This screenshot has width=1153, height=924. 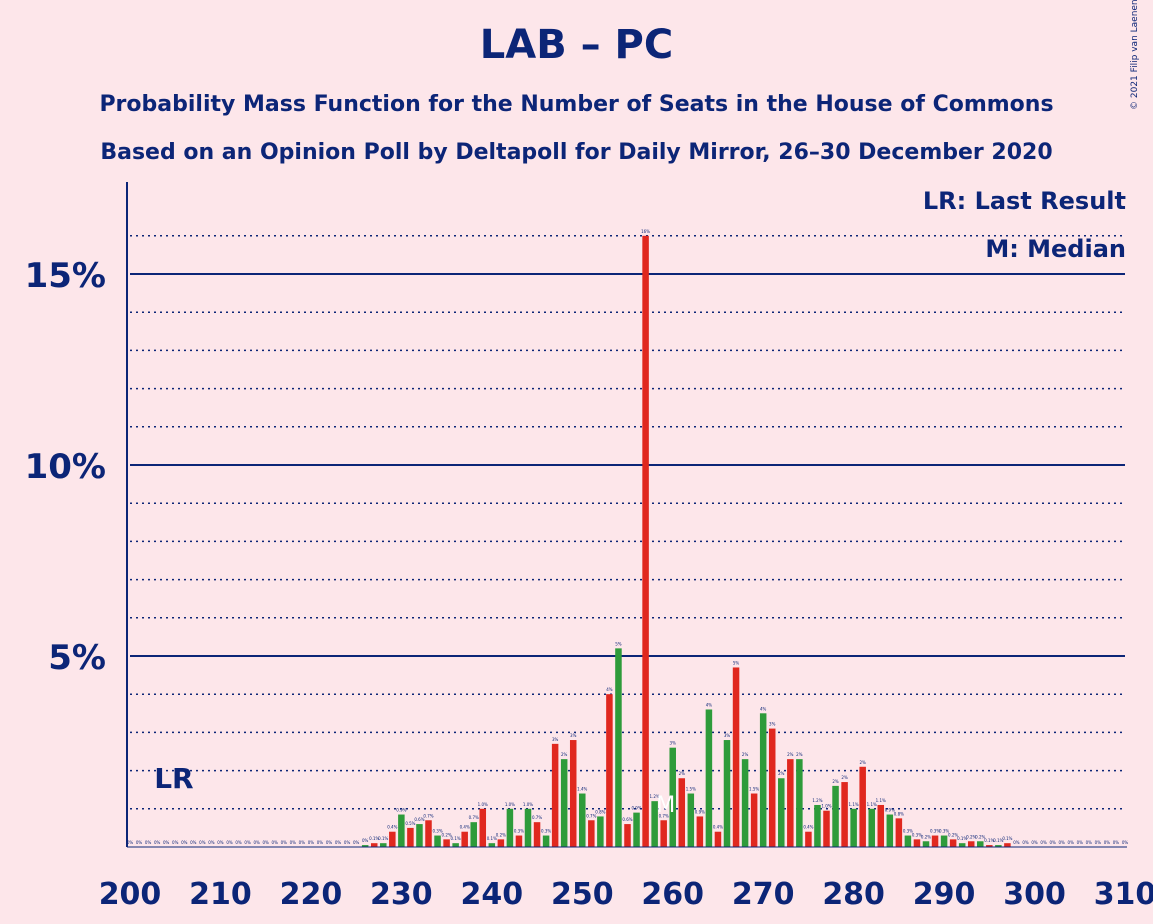 What do you see at coordinates (130, 842) in the screenshot?
I see `bar-label-200: 0%` at bounding box center [130, 842].